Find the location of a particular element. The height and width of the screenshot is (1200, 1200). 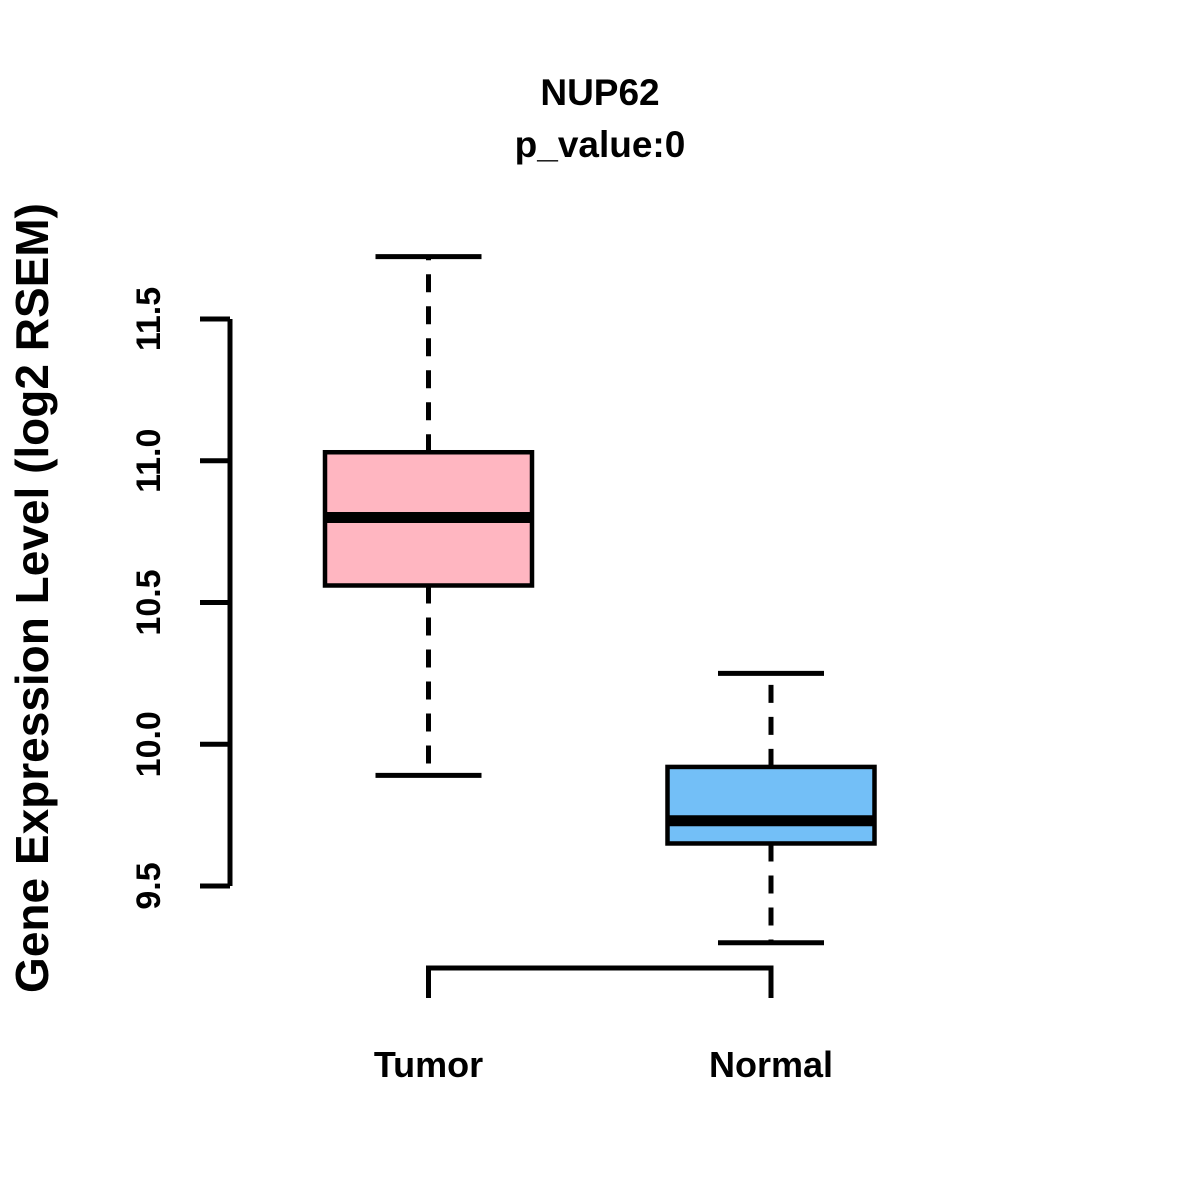

y-axis-tick-label: 11.5 is located at coordinates (149, 319).